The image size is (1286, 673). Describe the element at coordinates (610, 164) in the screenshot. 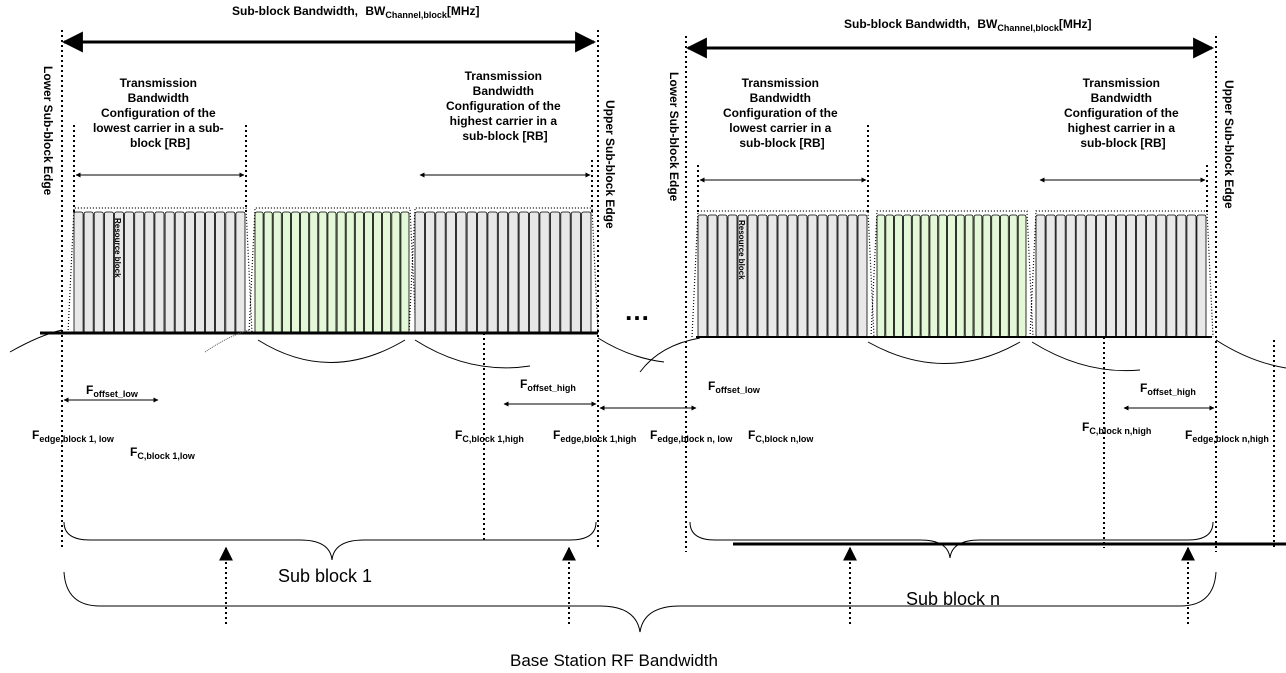

I see `upper-edge-label-block-1: Upper Sub-block Edge` at that location.